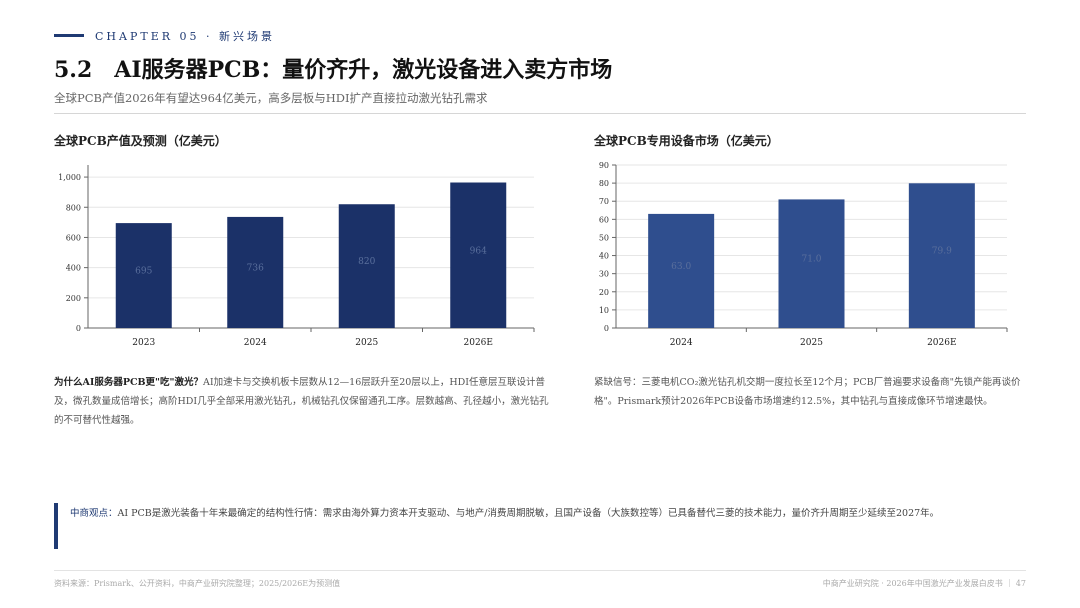 This screenshot has height=608, width=1080. I want to click on chapter-label: CHAPTER 05 · 新兴场景, so click(185, 36).